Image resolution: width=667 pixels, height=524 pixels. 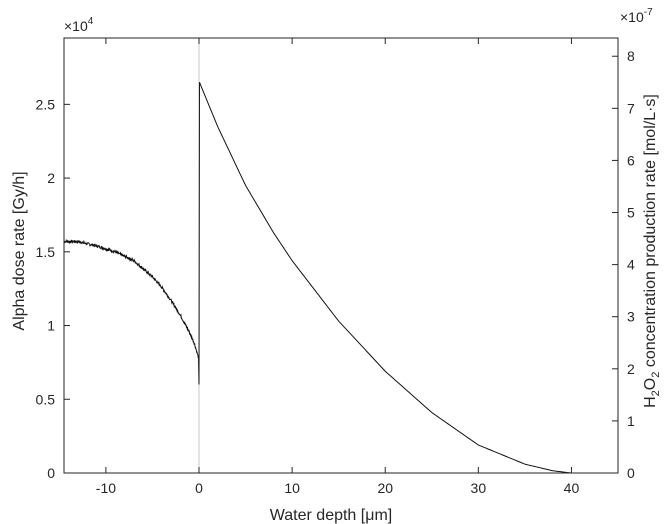 What do you see at coordinates (292, 488) in the screenshot?
I see `x-tick-label: 10` at bounding box center [292, 488].